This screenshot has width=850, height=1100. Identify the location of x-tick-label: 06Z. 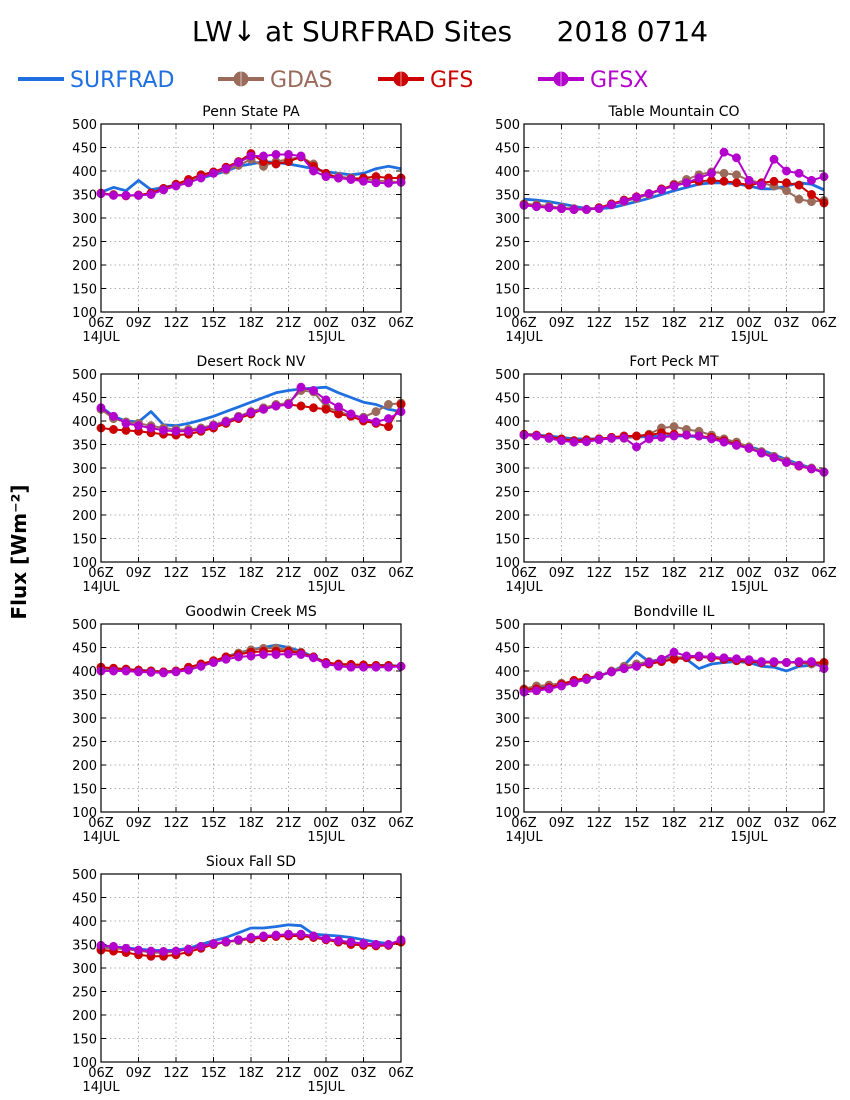
(824, 823).